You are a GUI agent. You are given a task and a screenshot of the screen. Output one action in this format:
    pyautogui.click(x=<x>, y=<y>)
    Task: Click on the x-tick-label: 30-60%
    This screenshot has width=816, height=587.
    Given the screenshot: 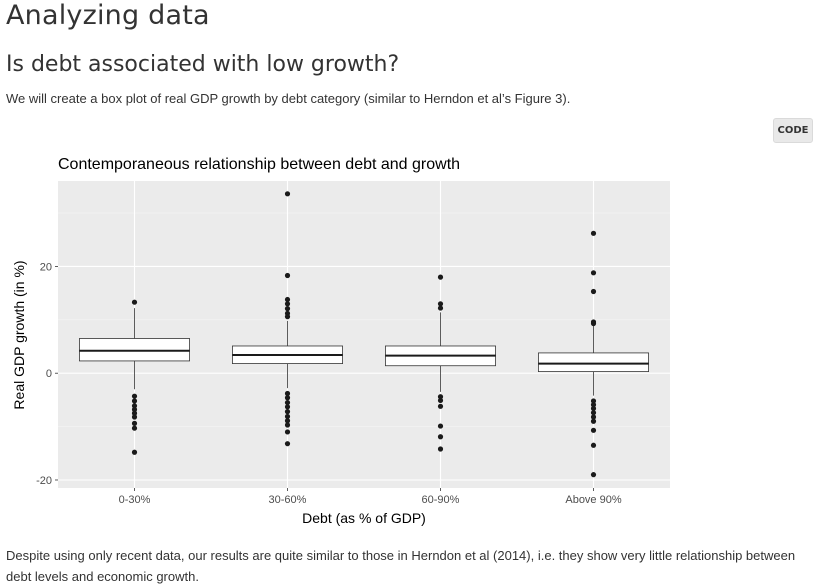 What is the action you would take?
    pyautogui.click(x=288, y=500)
    